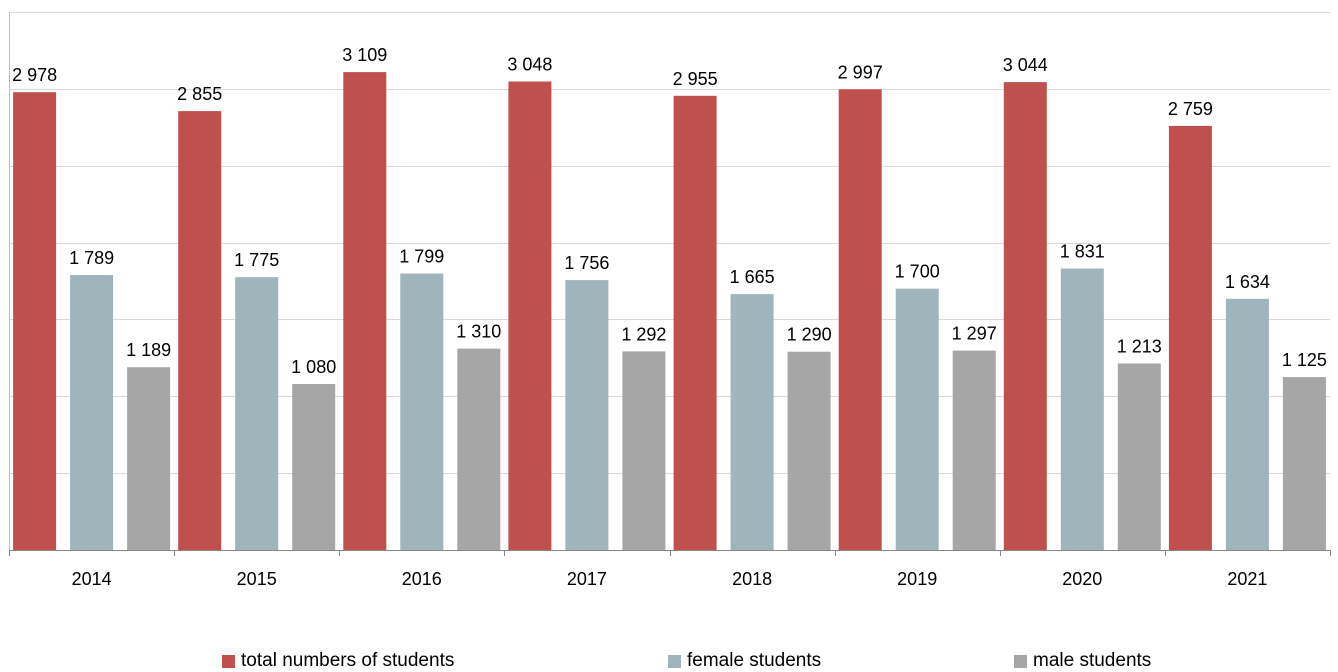  Describe the element at coordinates (752, 579) in the screenshot. I see `x-tick-label-2018: 2018` at that location.